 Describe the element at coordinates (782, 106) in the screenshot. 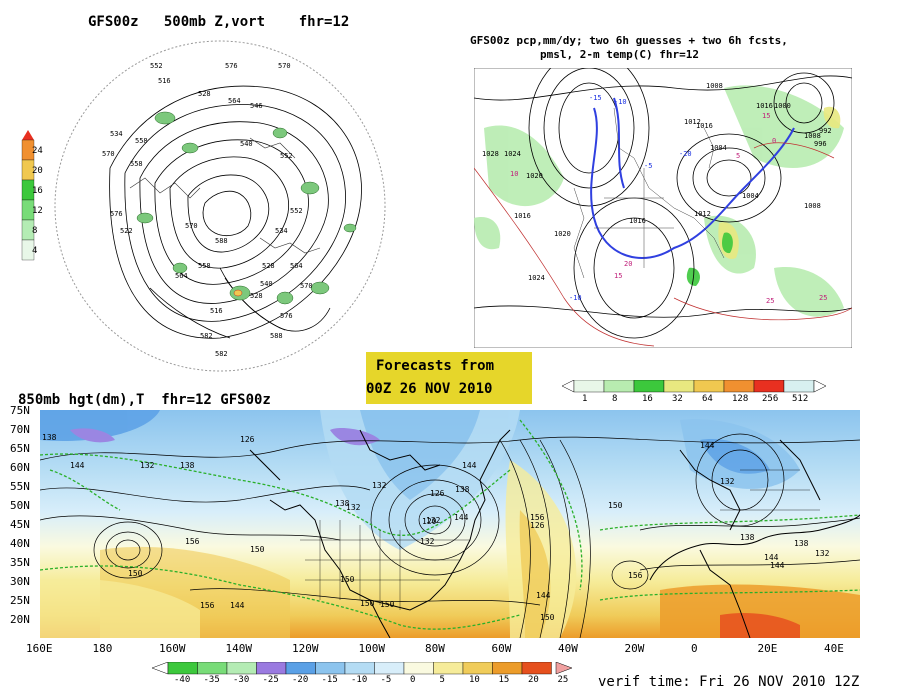

I see `pressure-contour-label: 1000` at that location.